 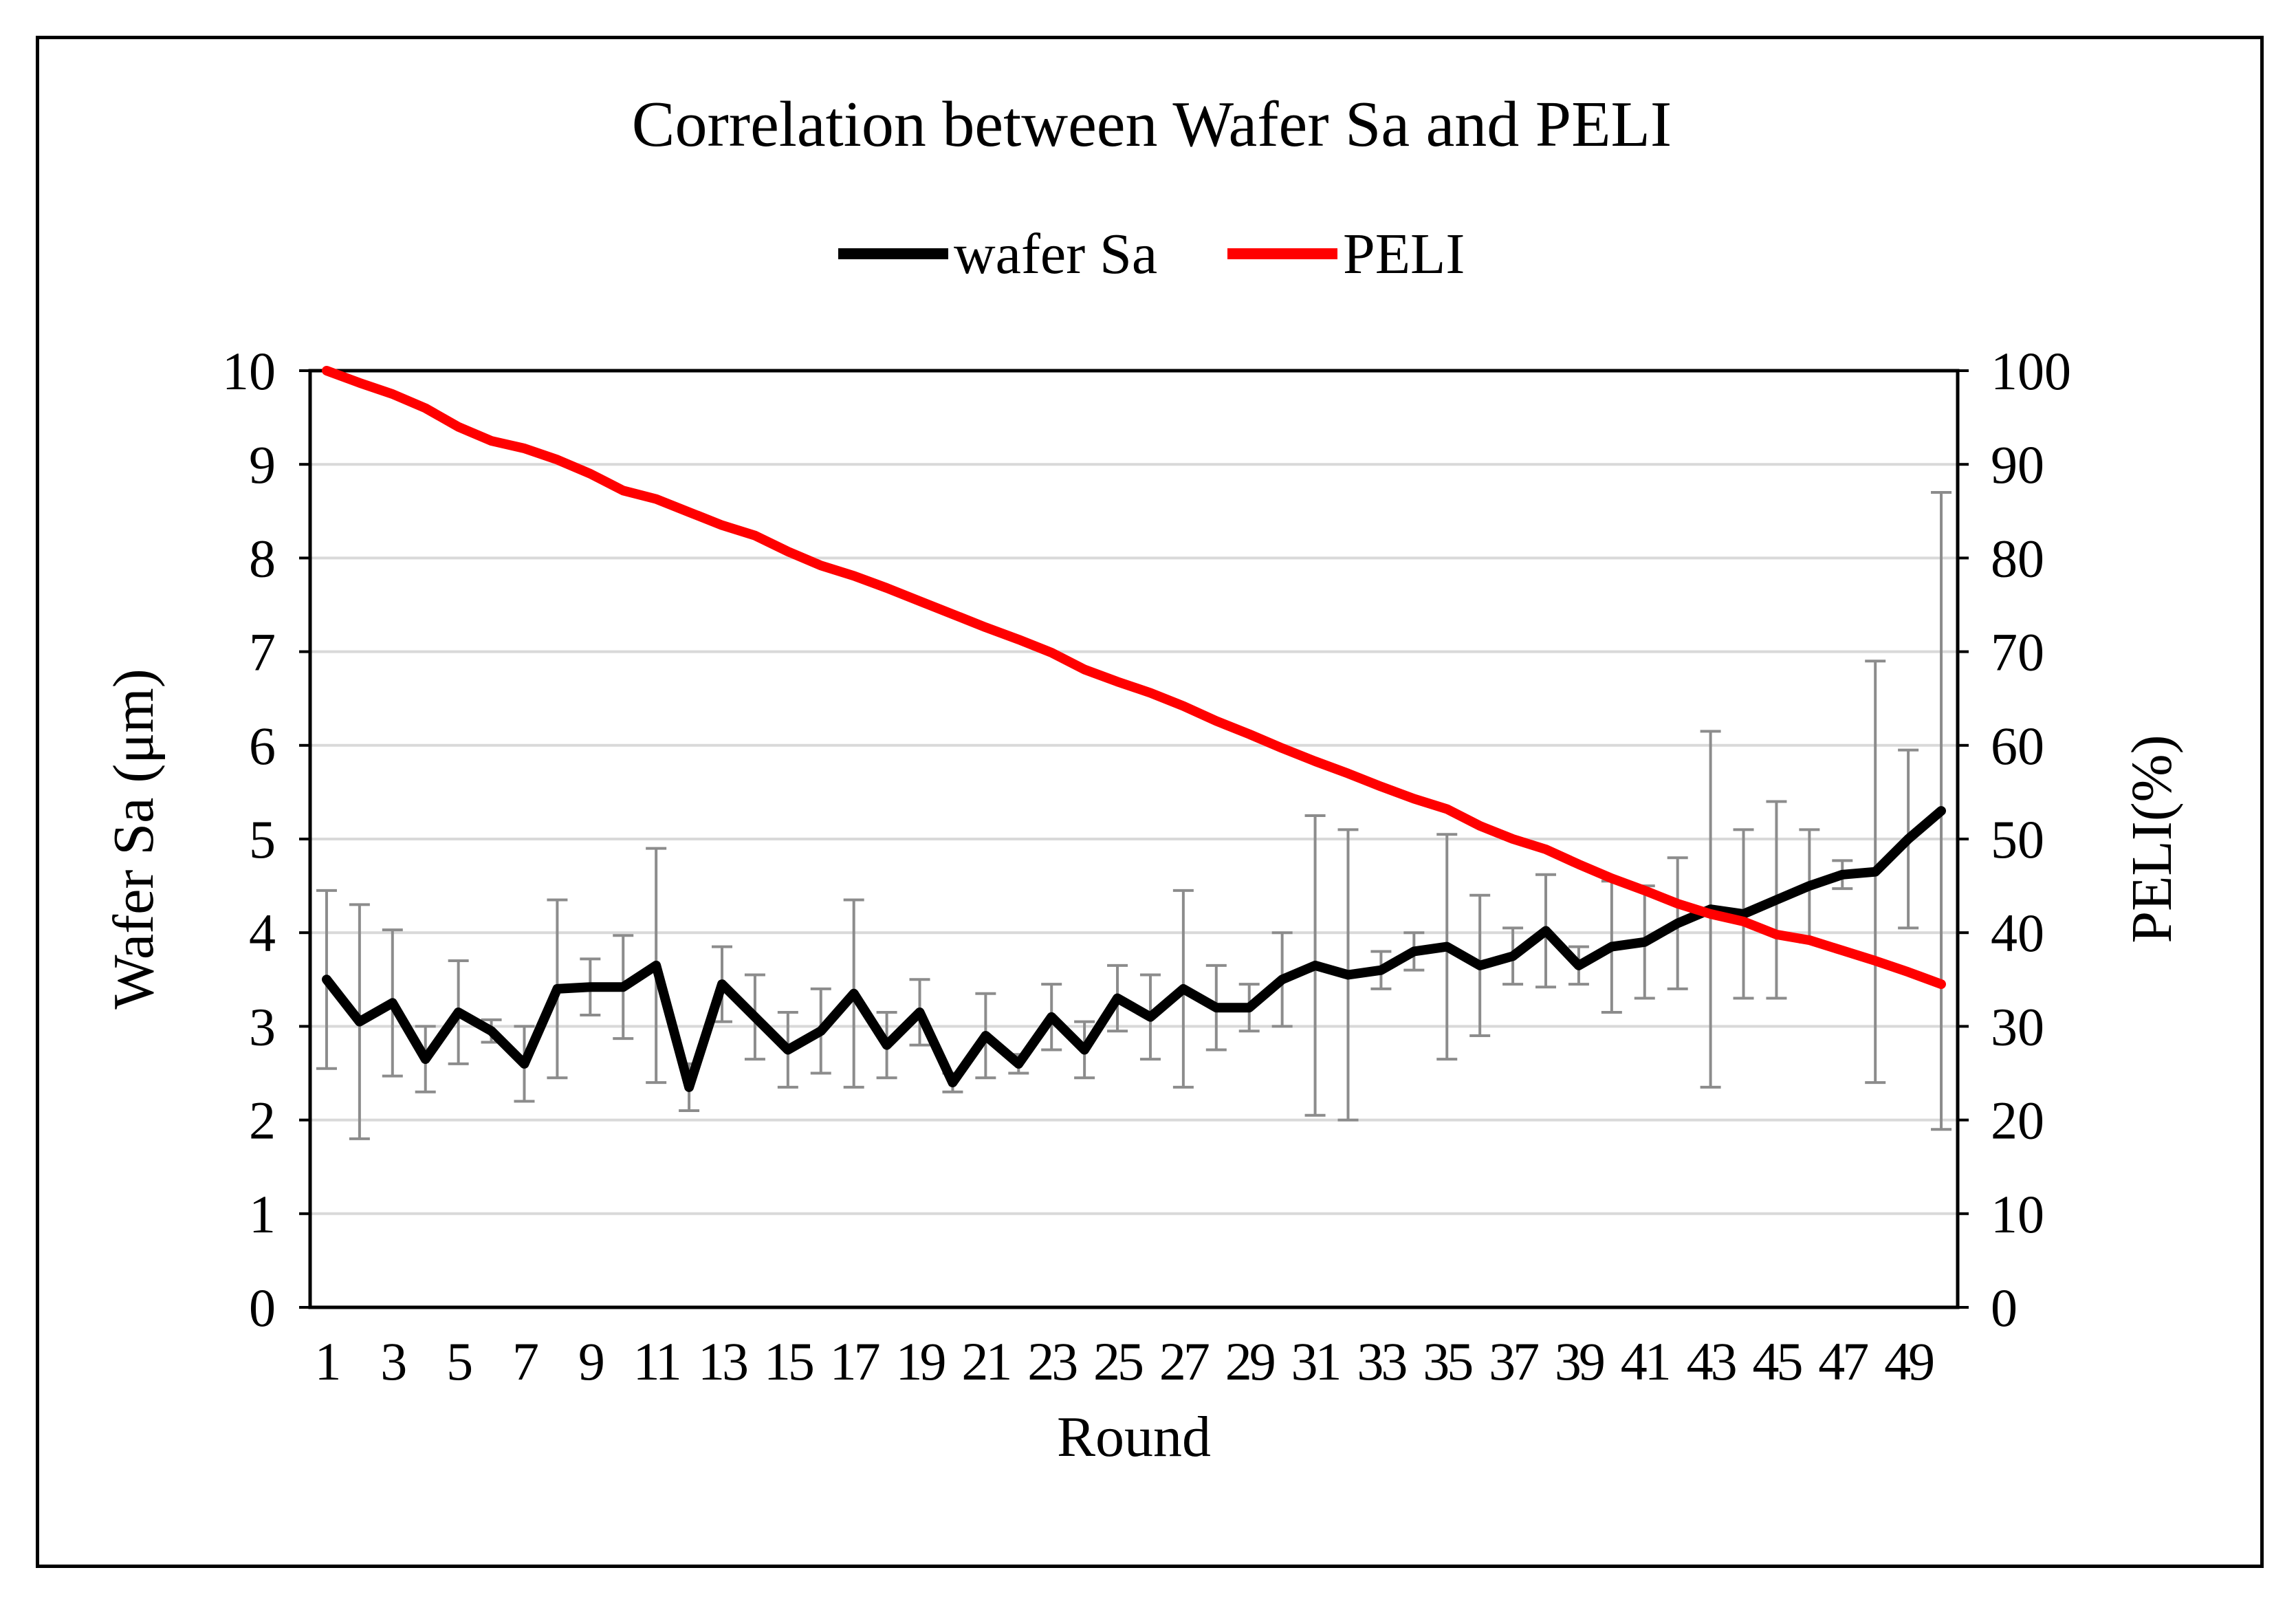 What do you see at coordinates (262, 1121) in the screenshot?
I see `y-tick-label-2: 2` at bounding box center [262, 1121].